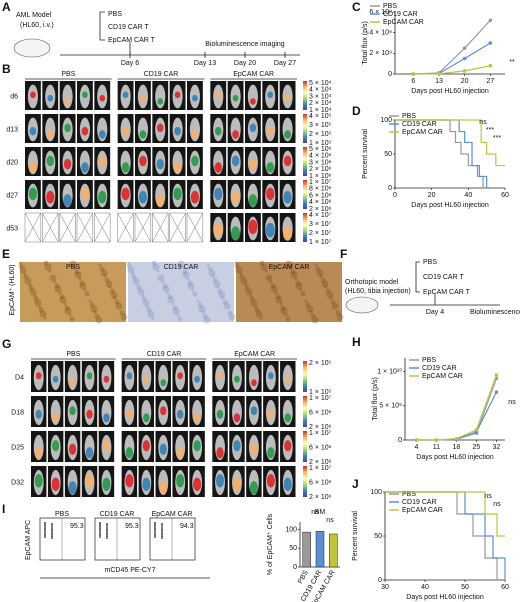  What do you see at coordinates (320, 96) in the screenshot?
I see `scale-label: 3 × 10⁴` at bounding box center [320, 96].